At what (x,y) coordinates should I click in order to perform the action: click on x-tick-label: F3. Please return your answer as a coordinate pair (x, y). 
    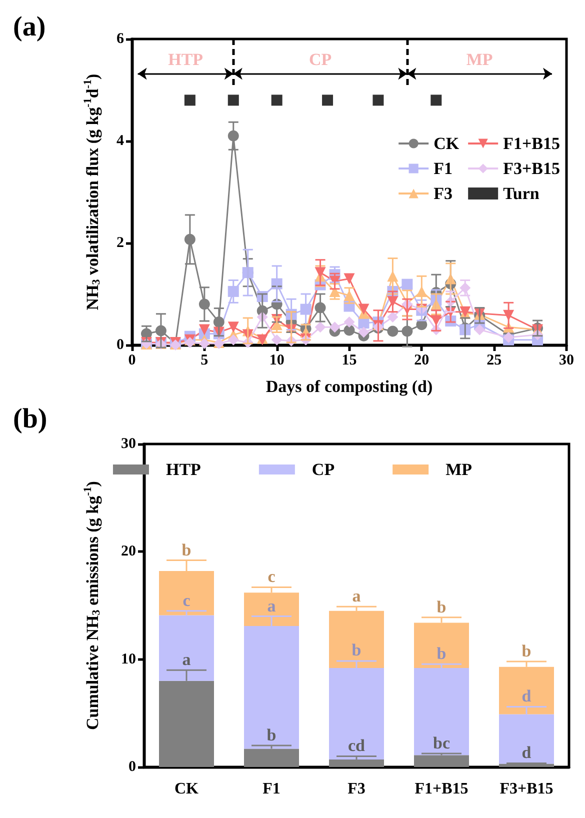
    Looking at the image, I should click on (357, 789).